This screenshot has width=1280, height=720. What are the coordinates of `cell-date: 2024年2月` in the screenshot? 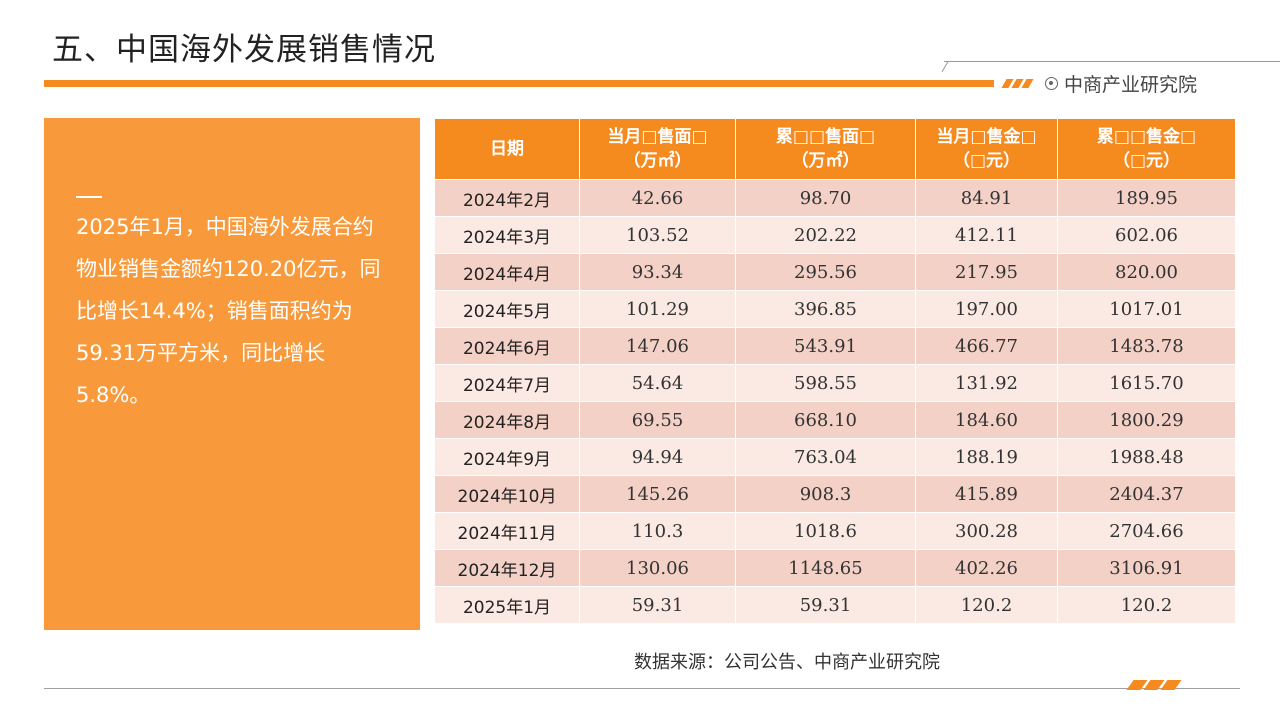 It's located at (507, 198).